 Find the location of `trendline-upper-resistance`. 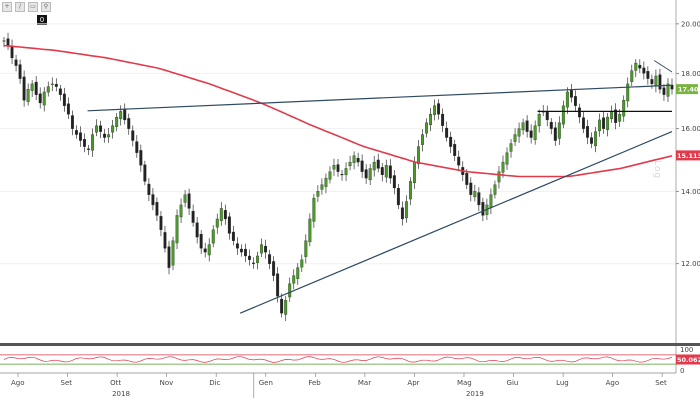

trendline-upper-resistance is located at coordinates (380, 98).